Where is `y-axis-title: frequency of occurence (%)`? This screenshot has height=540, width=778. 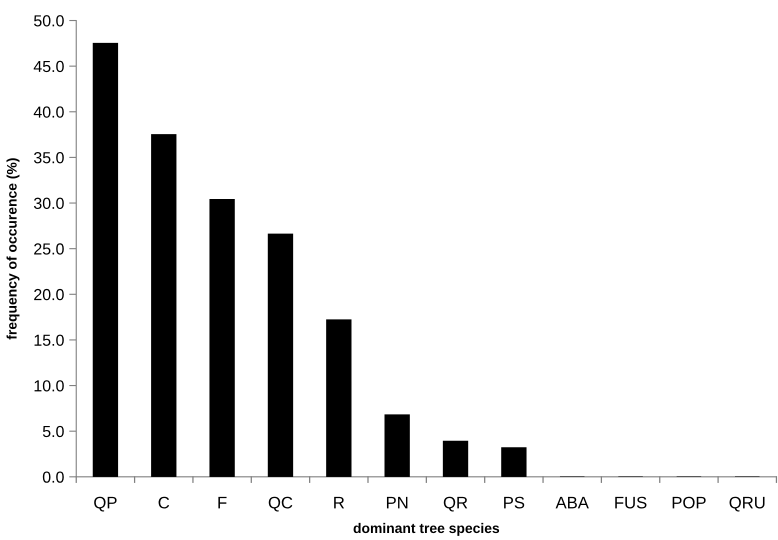
y-axis-title: frequency of occurence (%) is located at coordinates (13, 249).